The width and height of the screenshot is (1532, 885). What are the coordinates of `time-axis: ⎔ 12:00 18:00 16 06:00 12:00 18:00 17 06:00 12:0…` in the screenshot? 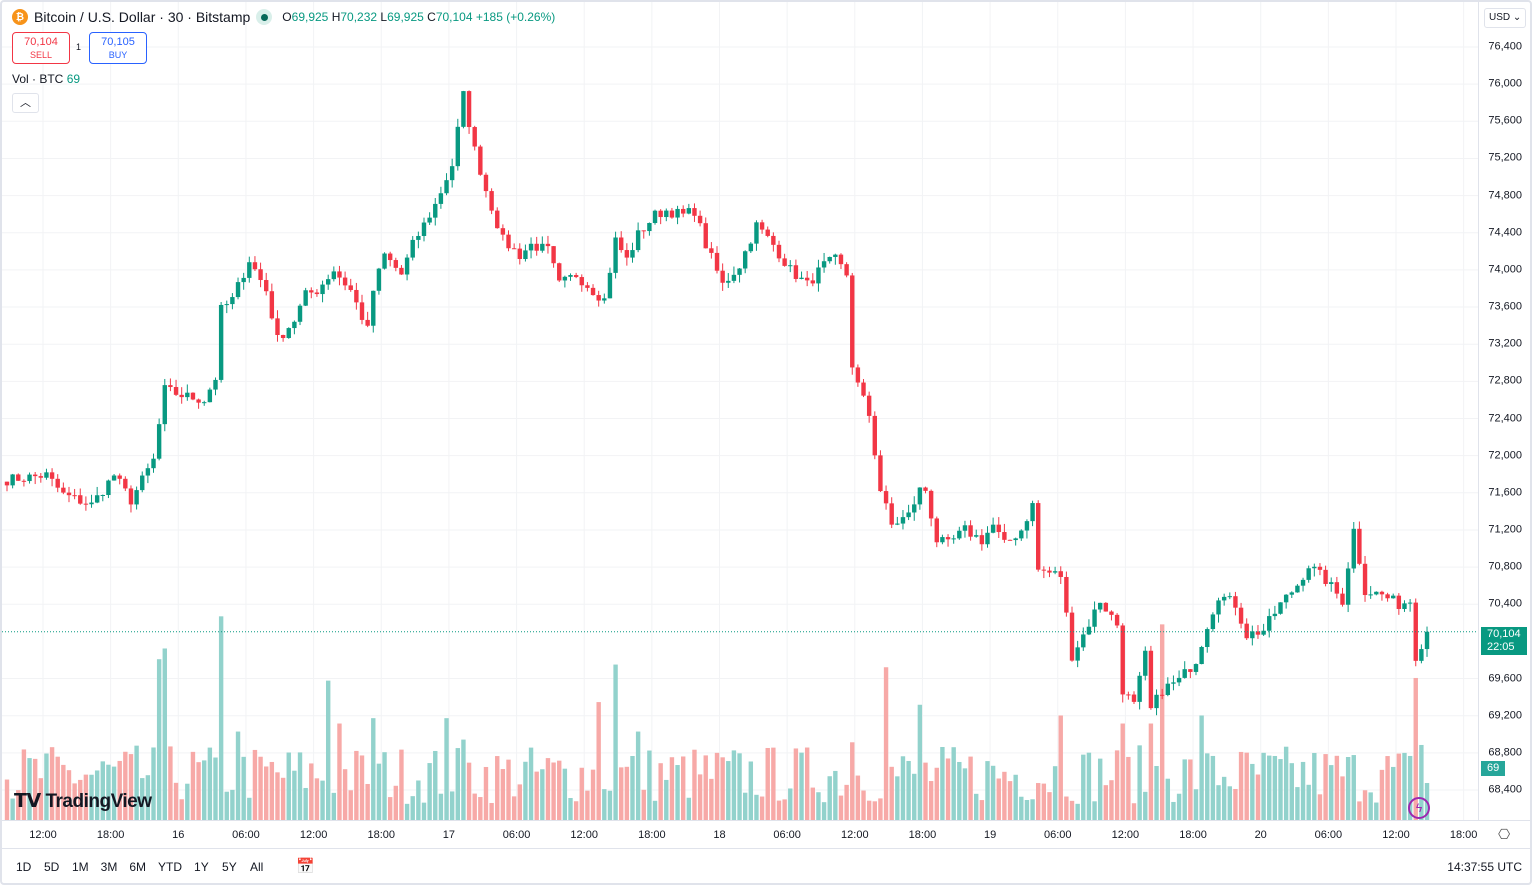 It's located at (766, 834).